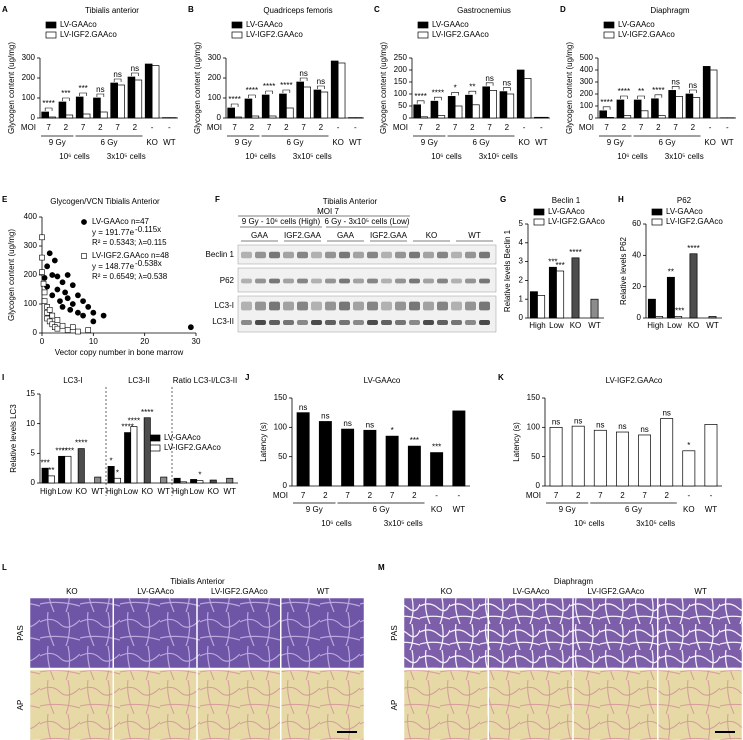 Image resolution: width=743 pixels, height=740 pixels. What do you see at coordinates (224, 305) in the screenshot?
I see `protein-label: LC3-I` at bounding box center [224, 305].